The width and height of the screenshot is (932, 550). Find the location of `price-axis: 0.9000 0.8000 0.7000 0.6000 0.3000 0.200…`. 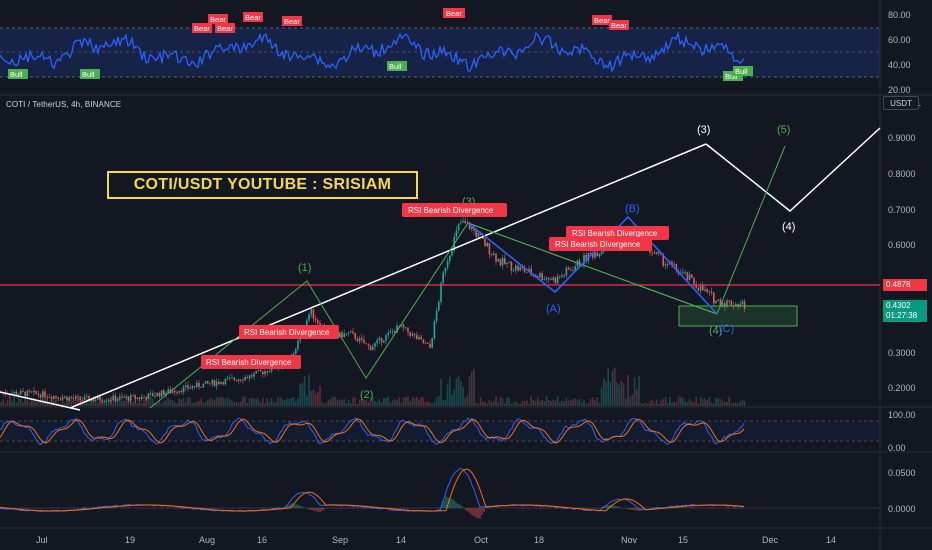

price-axis: 0.9000 0.8000 0.7000 0.6000 0.3000 0.200… is located at coordinates (902, 263).